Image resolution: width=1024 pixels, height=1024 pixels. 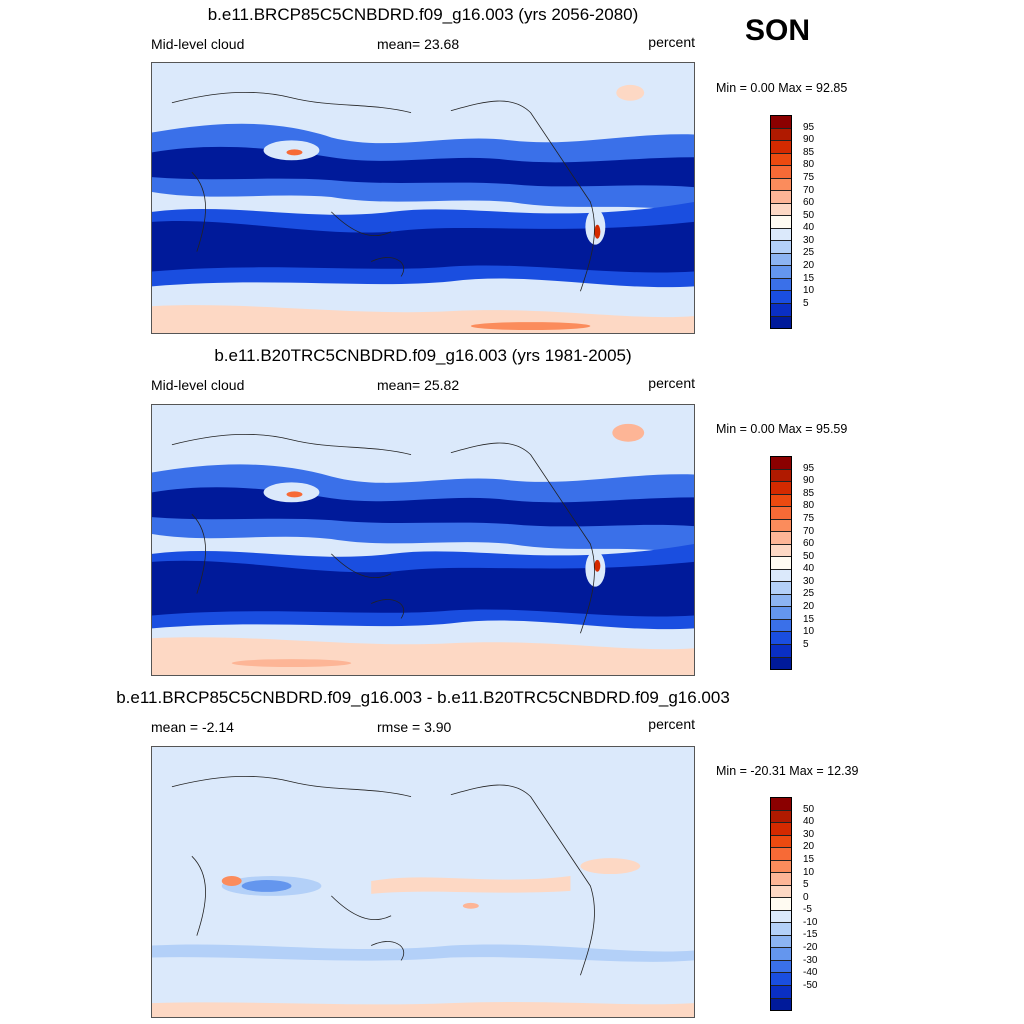 I want to click on panel-1-minmax: Min = 0.00 Max = 92.85, so click(x=782, y=88).